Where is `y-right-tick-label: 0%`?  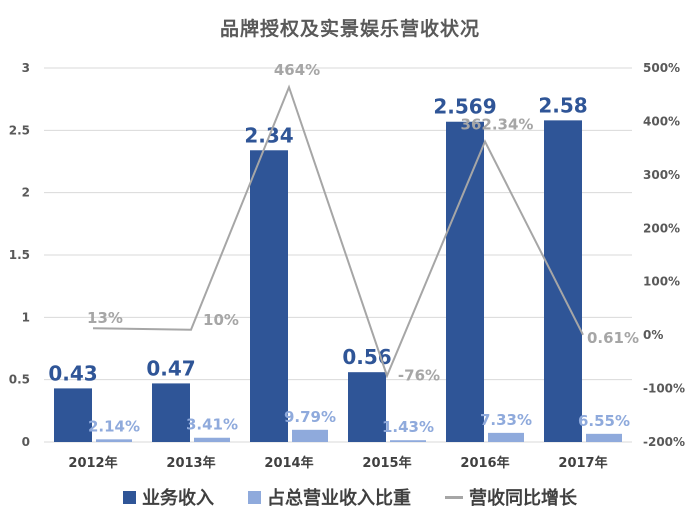 y-right-tick-label: 0% is located at coordinates (653, 335).